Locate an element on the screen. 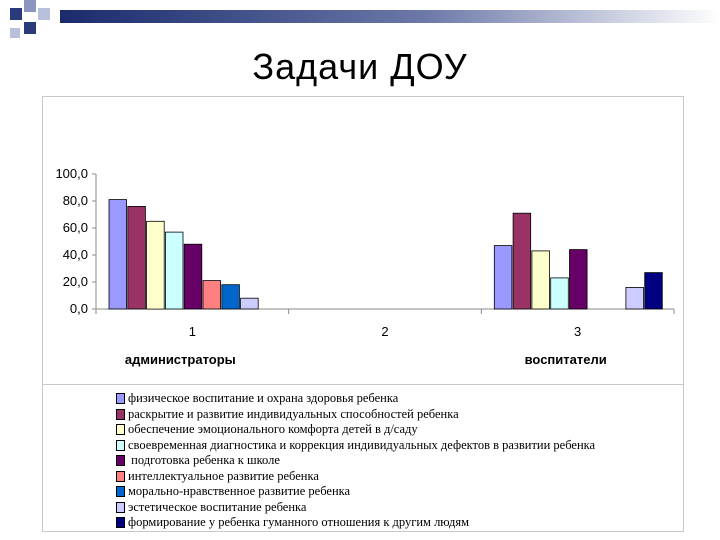  group-label: воспитатели is located at coordinates (566, 359).